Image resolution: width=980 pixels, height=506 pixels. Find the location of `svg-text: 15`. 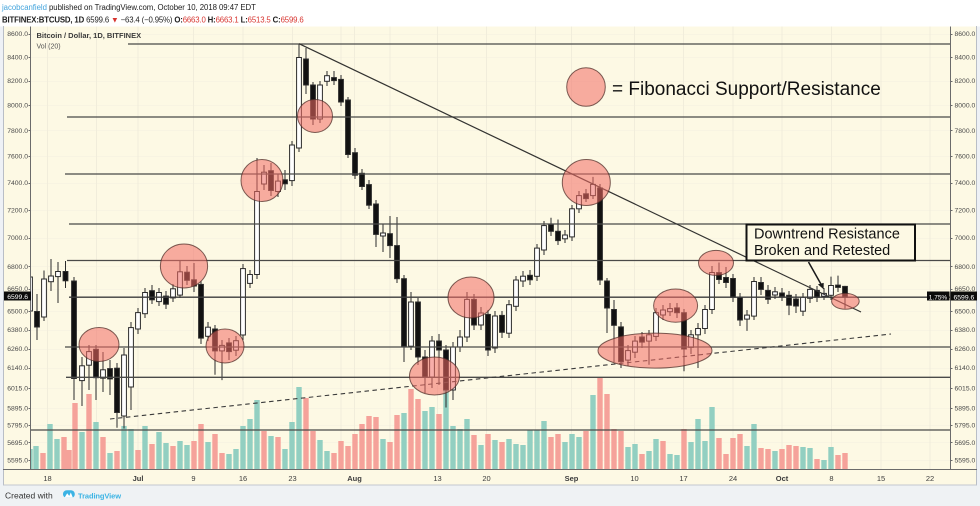

svg-text: 15 is located at coordinates (881, 478).